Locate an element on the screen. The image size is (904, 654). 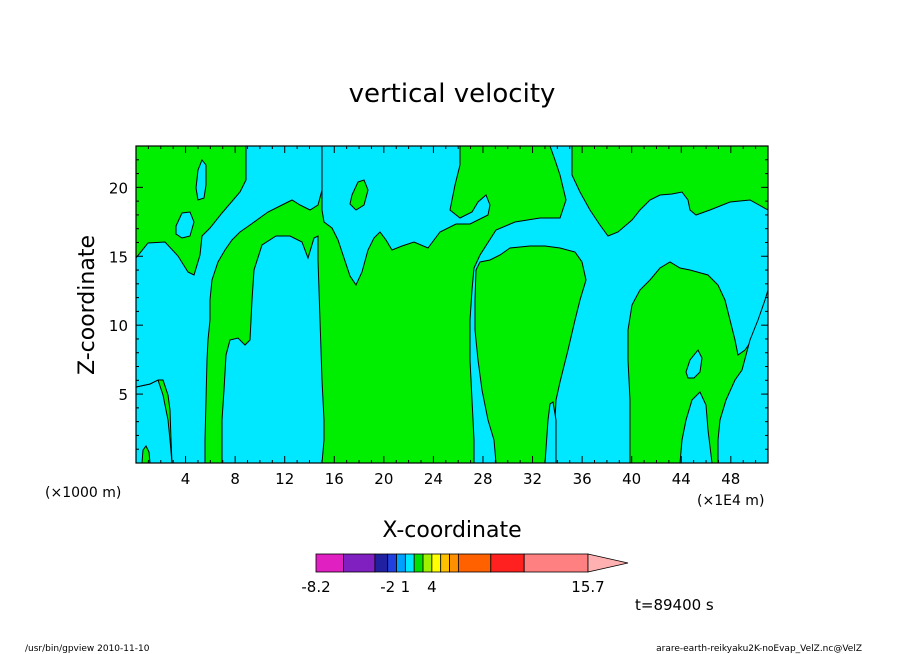
x-tick-label: 32 is located at coordinates (532, 479).